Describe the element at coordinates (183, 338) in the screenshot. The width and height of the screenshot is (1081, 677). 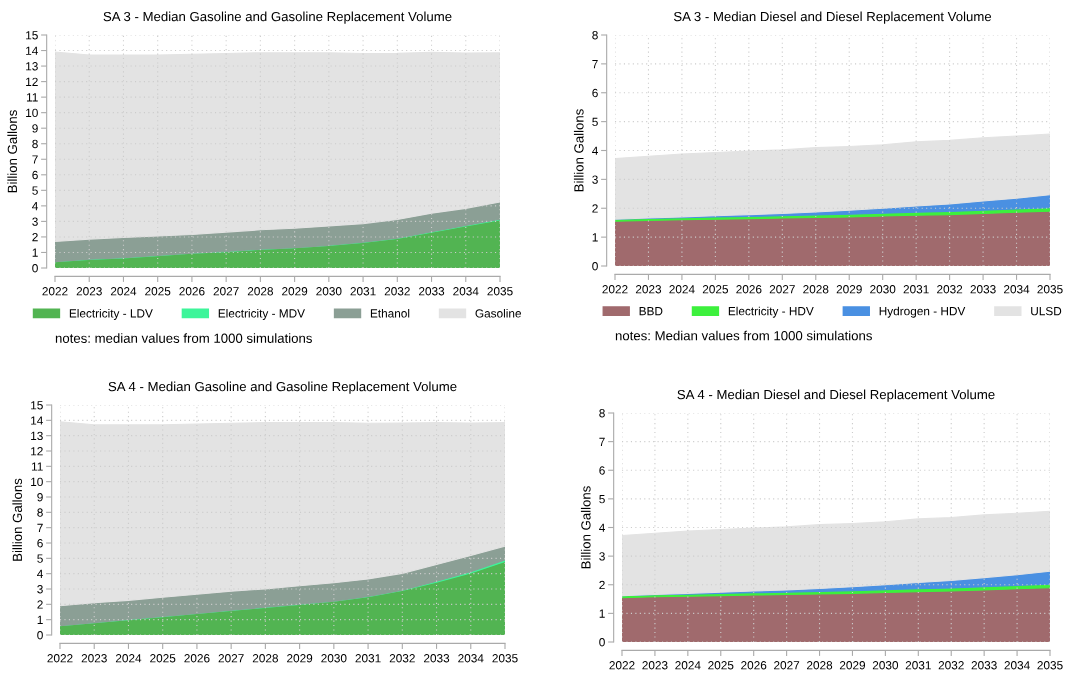
I see `text: notes: median values from 1000 simulations` at that location.